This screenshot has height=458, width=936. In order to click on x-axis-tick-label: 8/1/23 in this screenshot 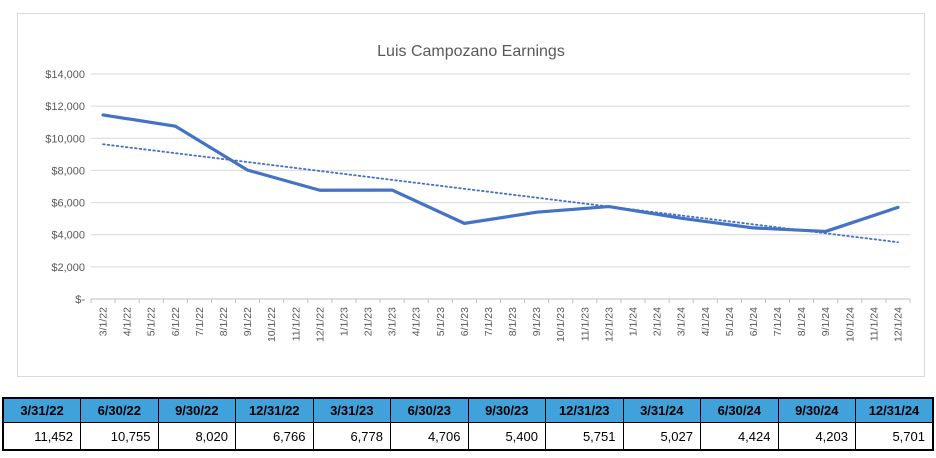, I will do `click(513, 321)`.